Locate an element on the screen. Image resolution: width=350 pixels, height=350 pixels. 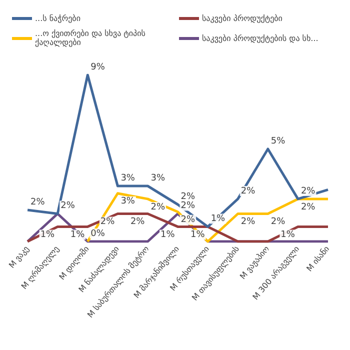
legend-label: საკვები პროდუქტები is located at coordinates (242, 18).